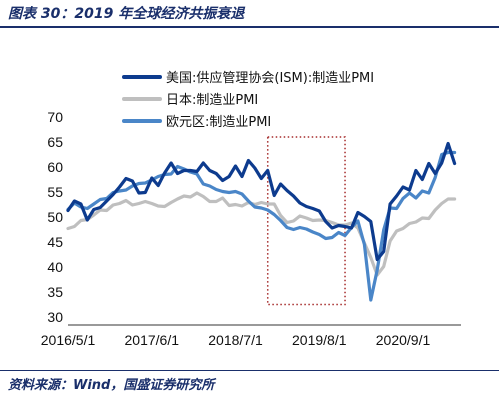 The image size is (499, 400). What do you see at coordinates (218, 122) in the screenshot?
I see `legend-label-2: 欧元区:制造业PMI` at bounding box center [218, 122].